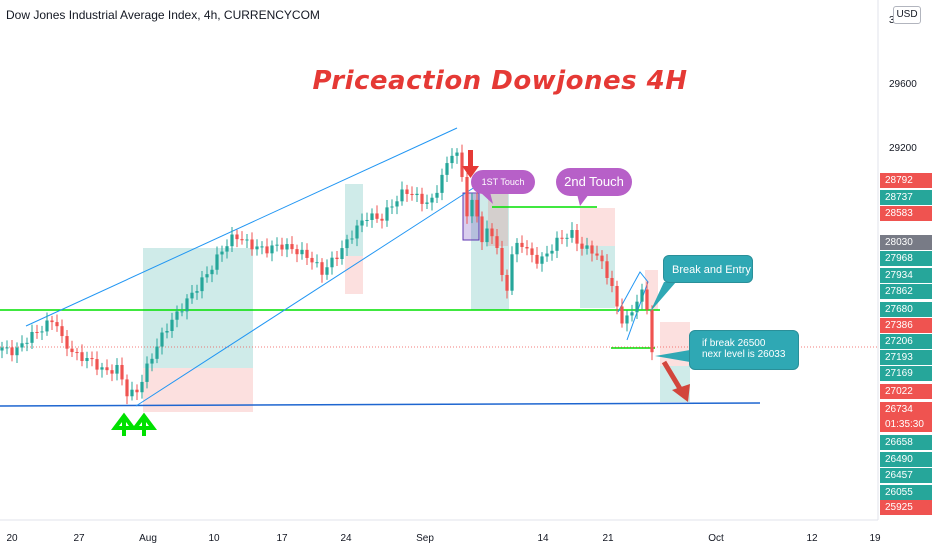 Image resolution: width=932 pixels, height=550 pixels. Describe the element at coordinates (903, 148) in the screenshot. I see `y-tick-label: 29200` at that location.